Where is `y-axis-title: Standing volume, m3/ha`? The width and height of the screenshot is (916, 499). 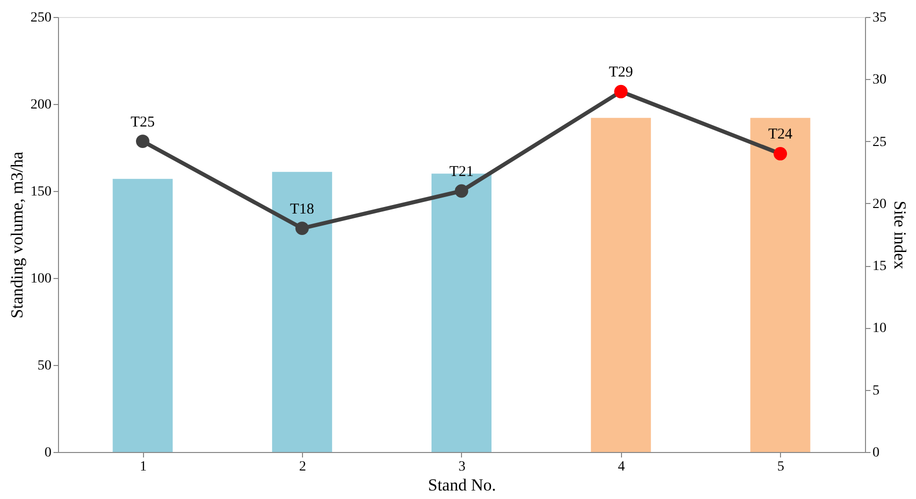 y-axis-title: Standing volume, m3/ha is located at coordinates (17, 234).